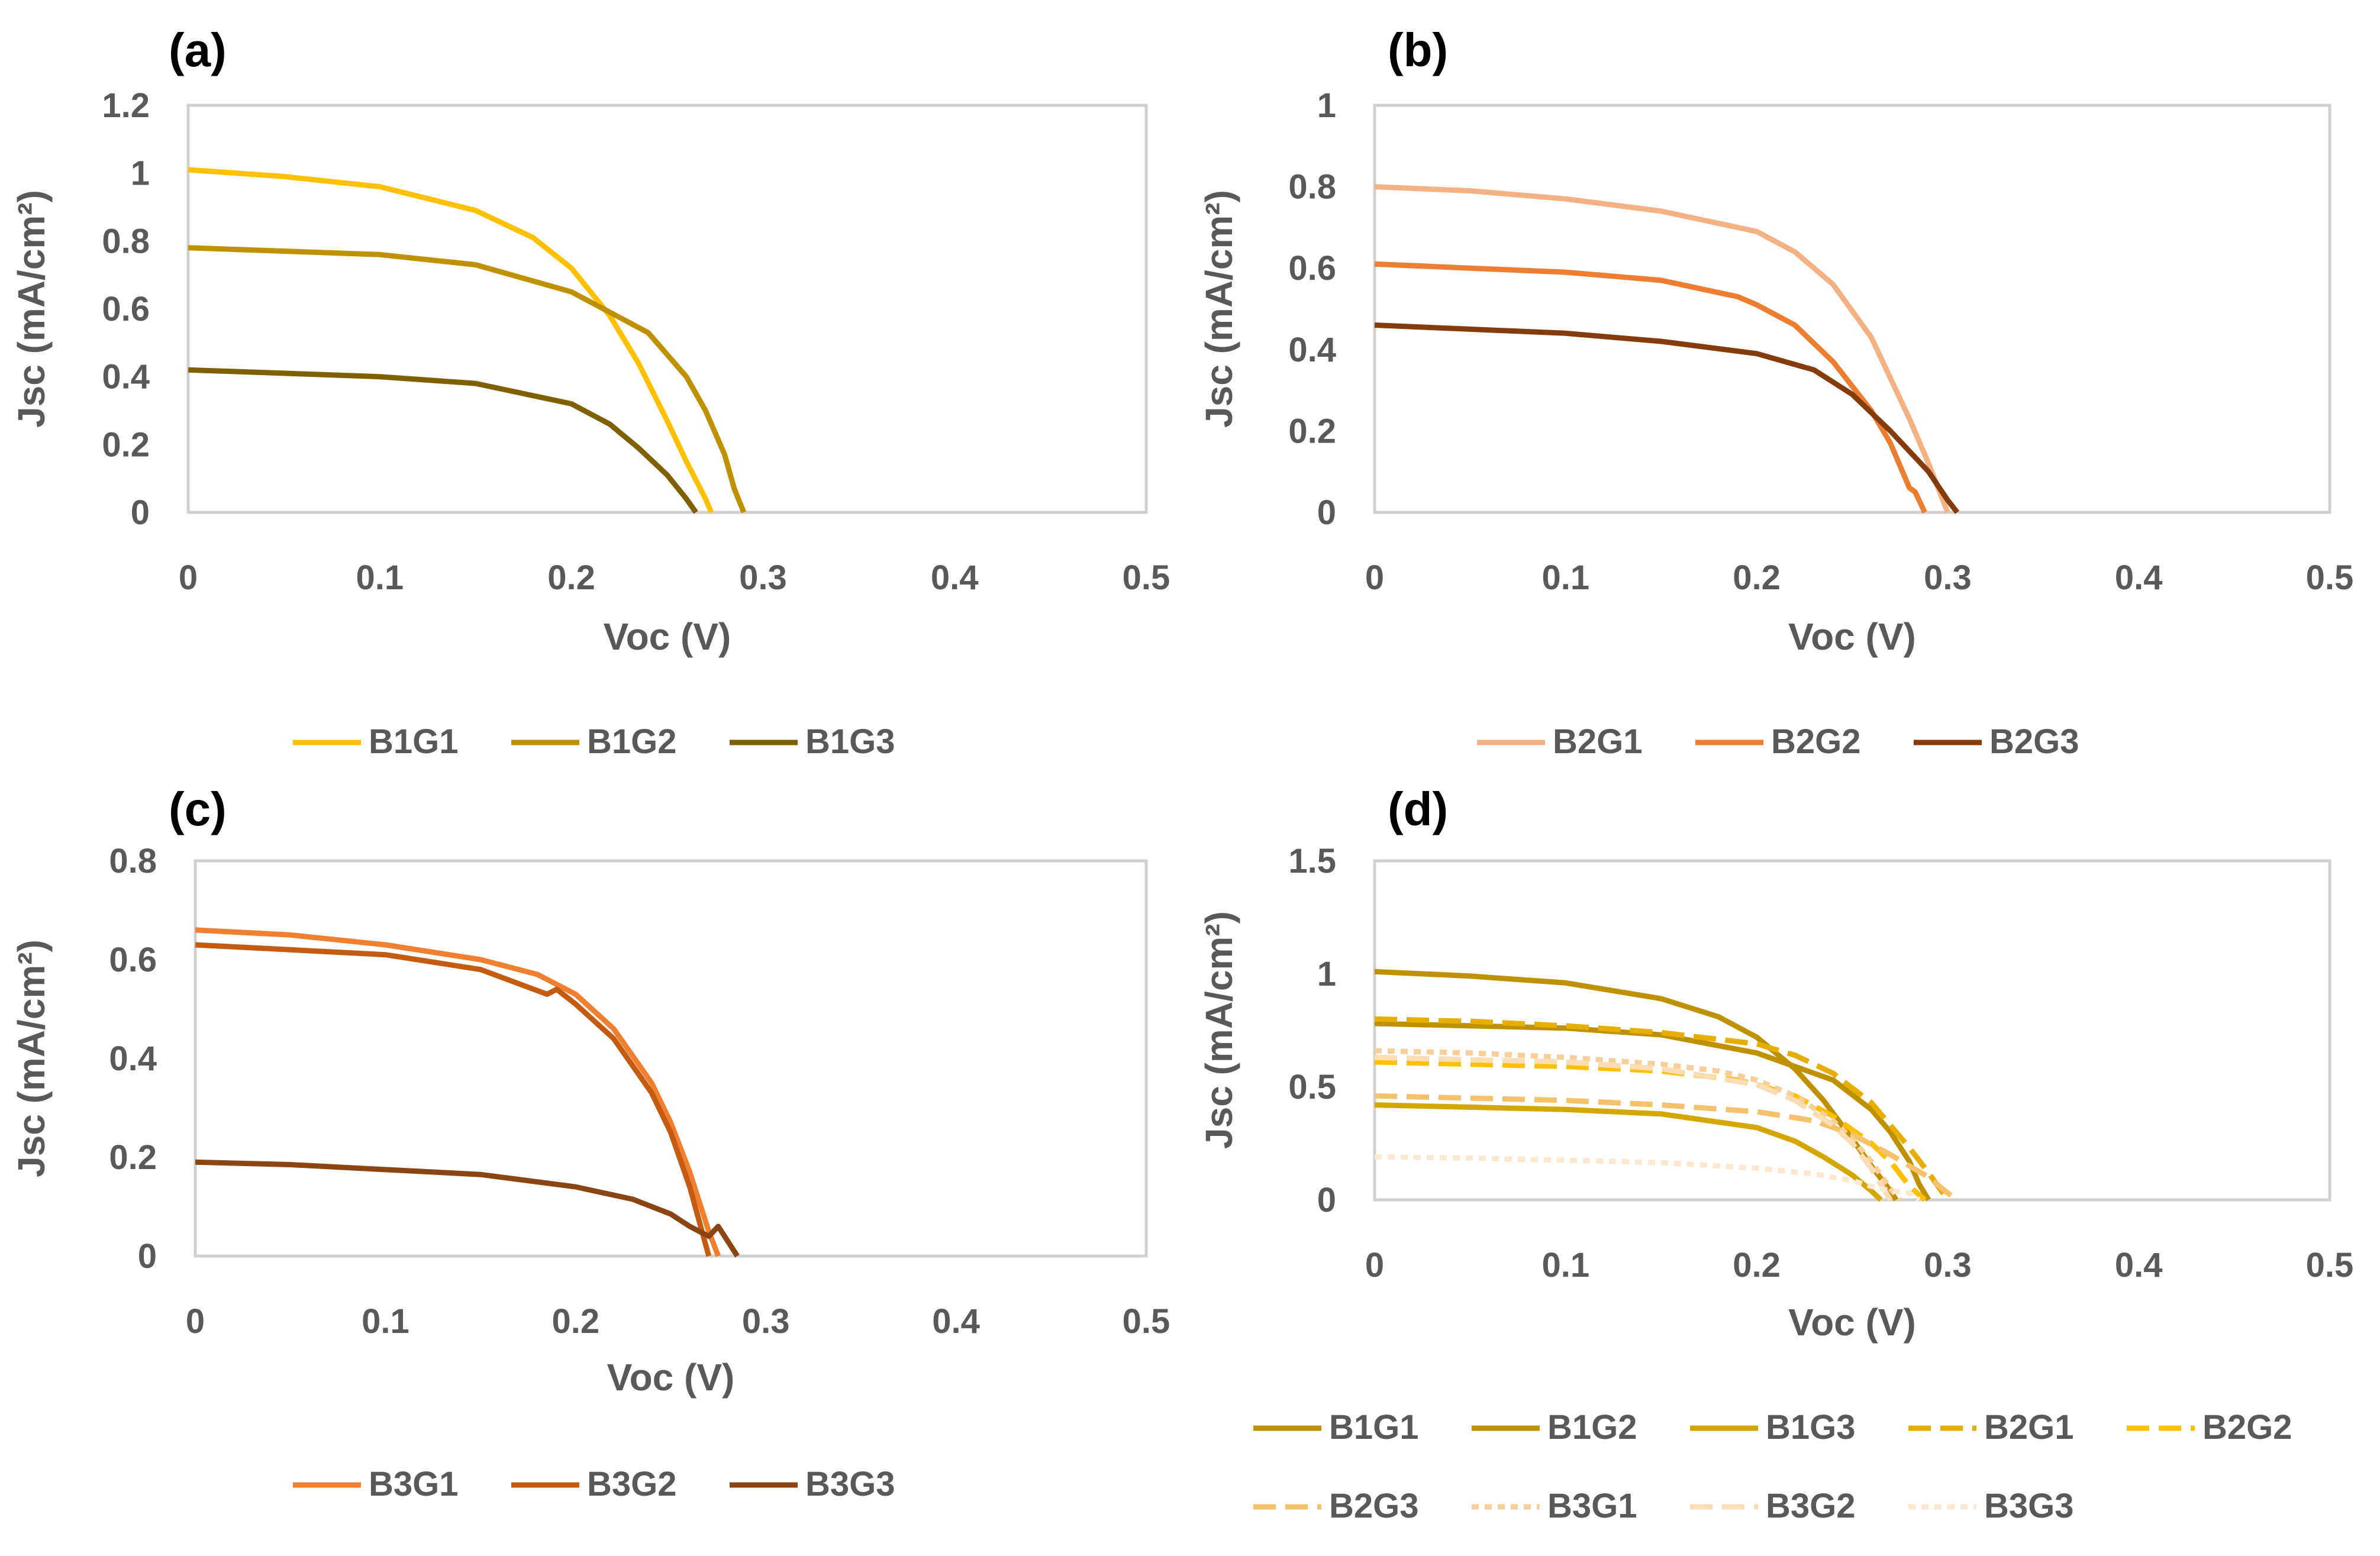 This screenshot has height=1556, width=2380. I want to click on series-line-b1g2, so click(467, 380).